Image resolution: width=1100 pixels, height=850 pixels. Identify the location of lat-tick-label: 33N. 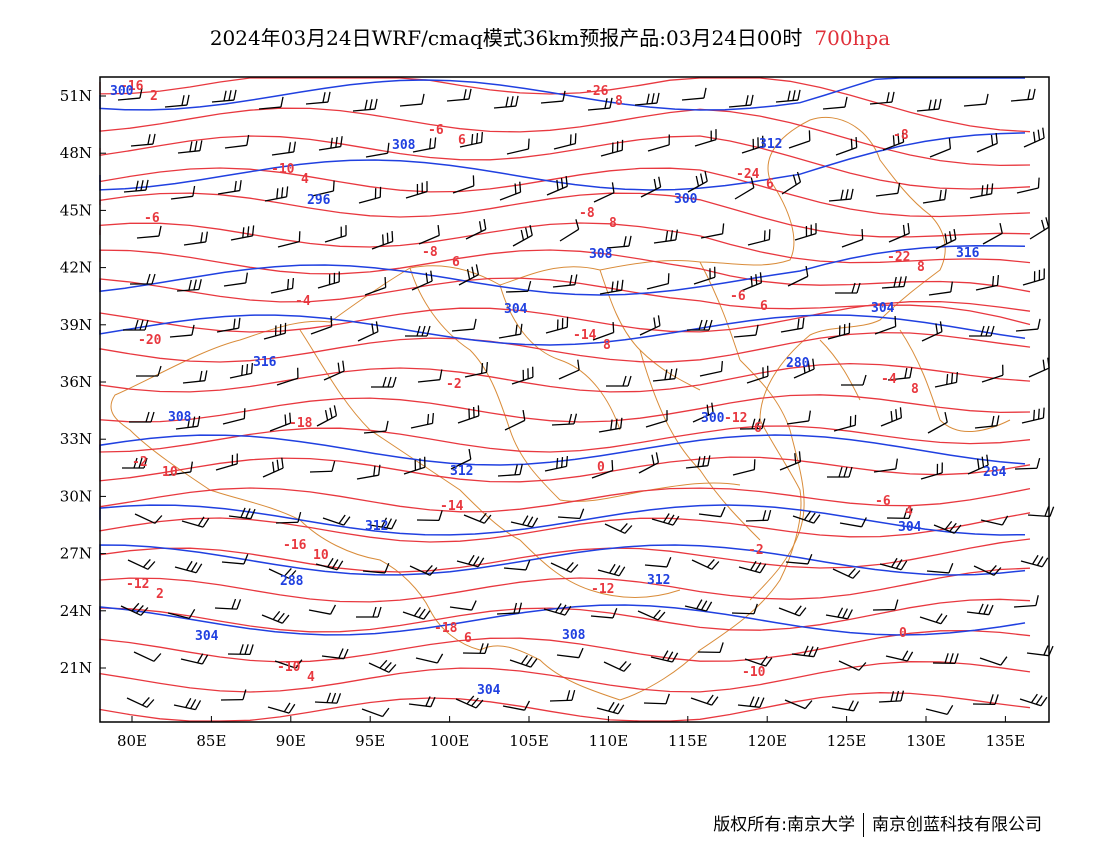
(76, 439).